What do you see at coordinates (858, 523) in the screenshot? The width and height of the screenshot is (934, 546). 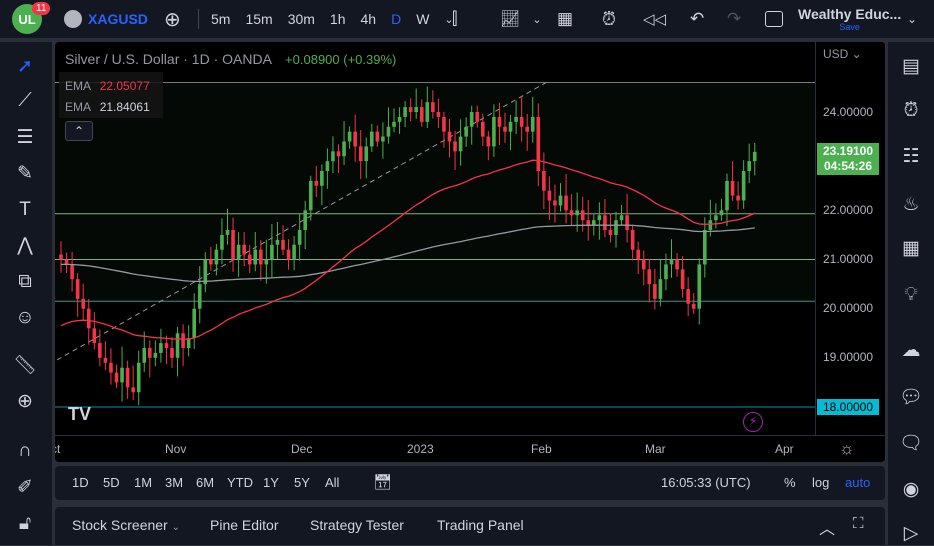 I see `maximize-panel-button: ⛶` at bounding box center [858, 523].